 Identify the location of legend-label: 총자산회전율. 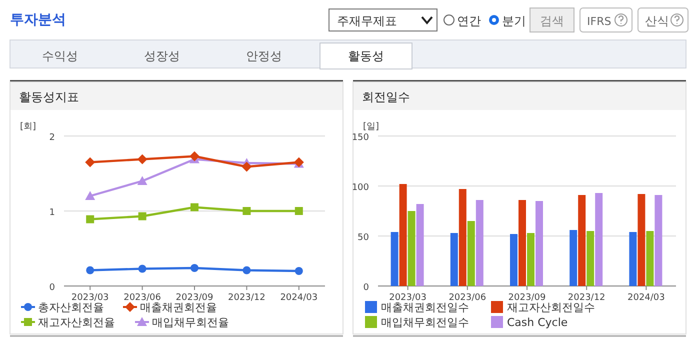
(71, 307).